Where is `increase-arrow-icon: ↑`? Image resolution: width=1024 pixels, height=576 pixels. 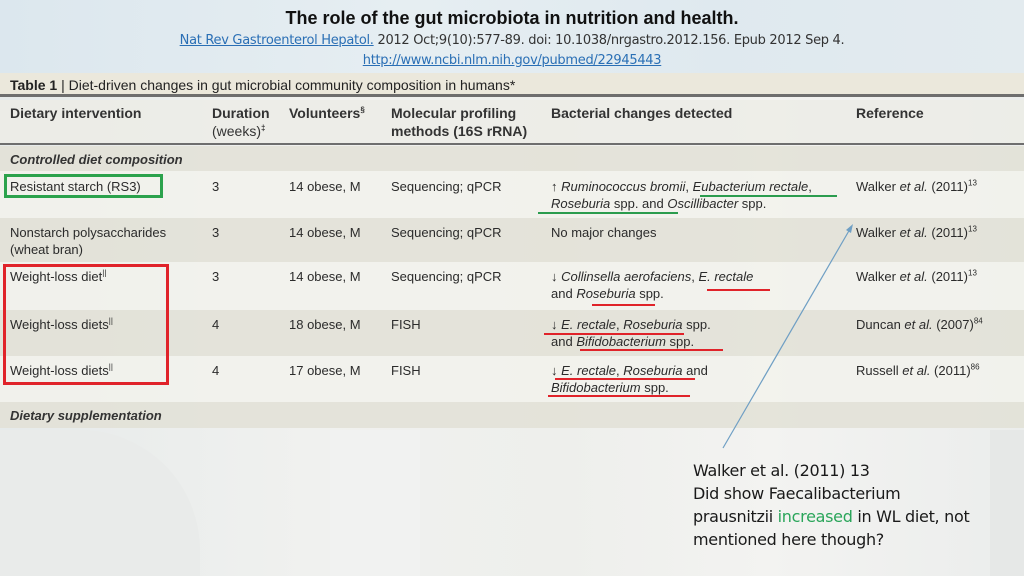
increase-arrow-icon: ↑ is located at coordinates (554, 186).